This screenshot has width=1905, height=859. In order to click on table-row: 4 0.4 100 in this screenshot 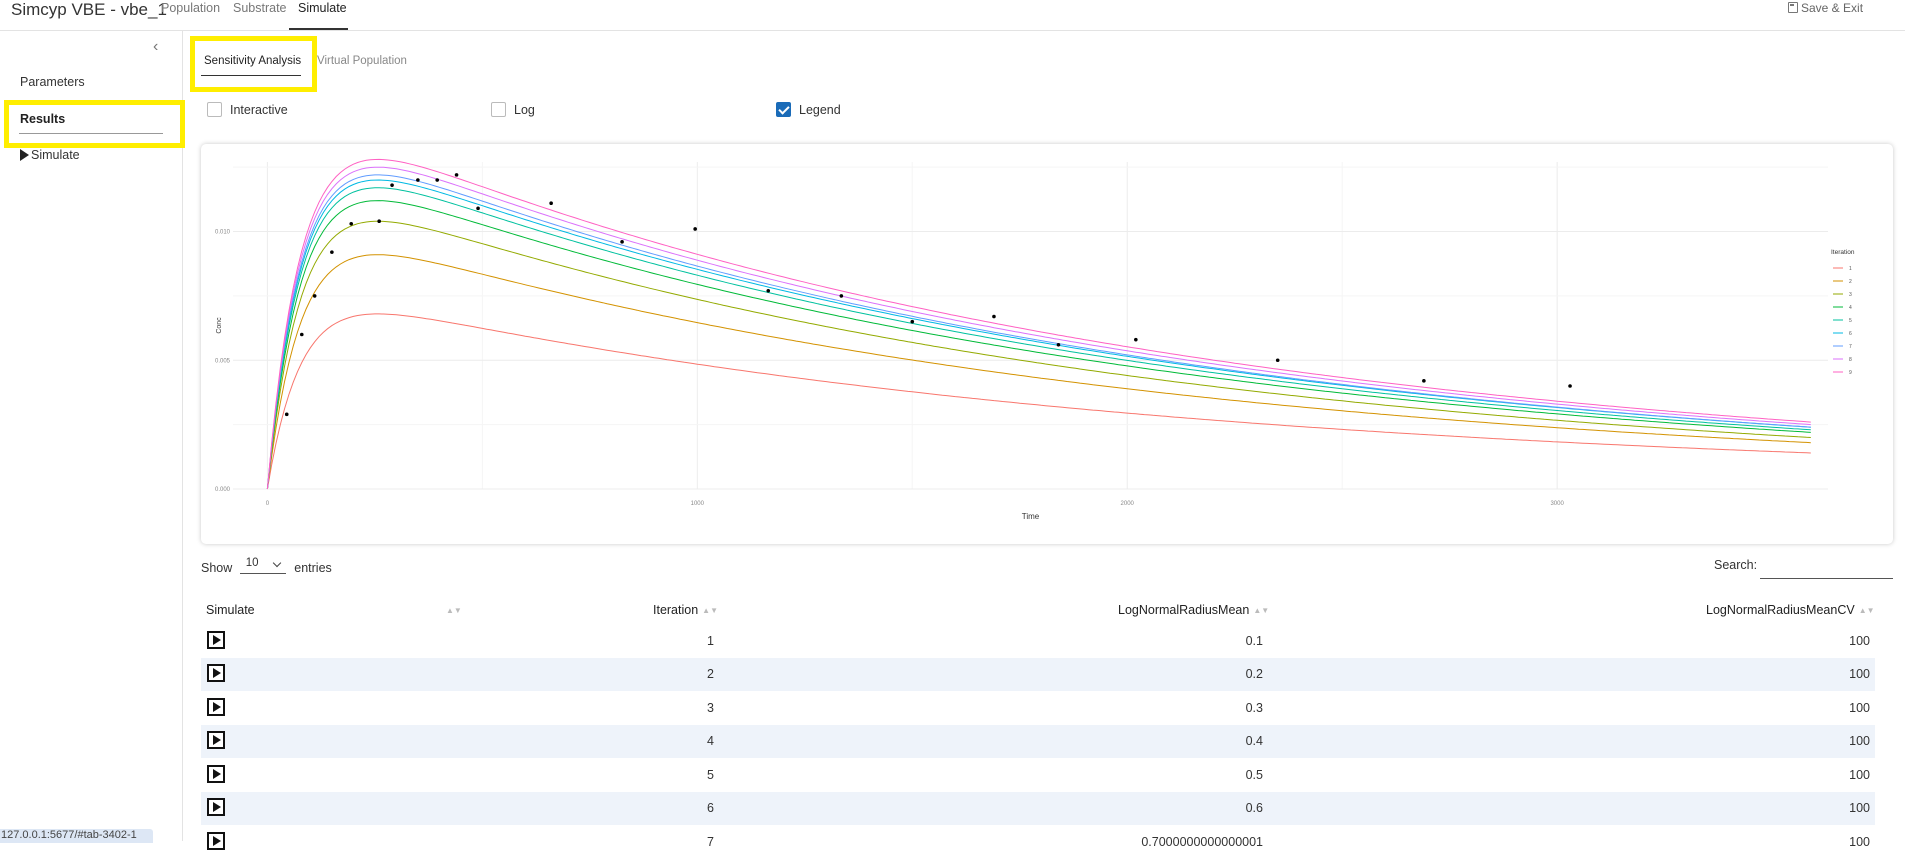, I will do `click(1038, 741)`.